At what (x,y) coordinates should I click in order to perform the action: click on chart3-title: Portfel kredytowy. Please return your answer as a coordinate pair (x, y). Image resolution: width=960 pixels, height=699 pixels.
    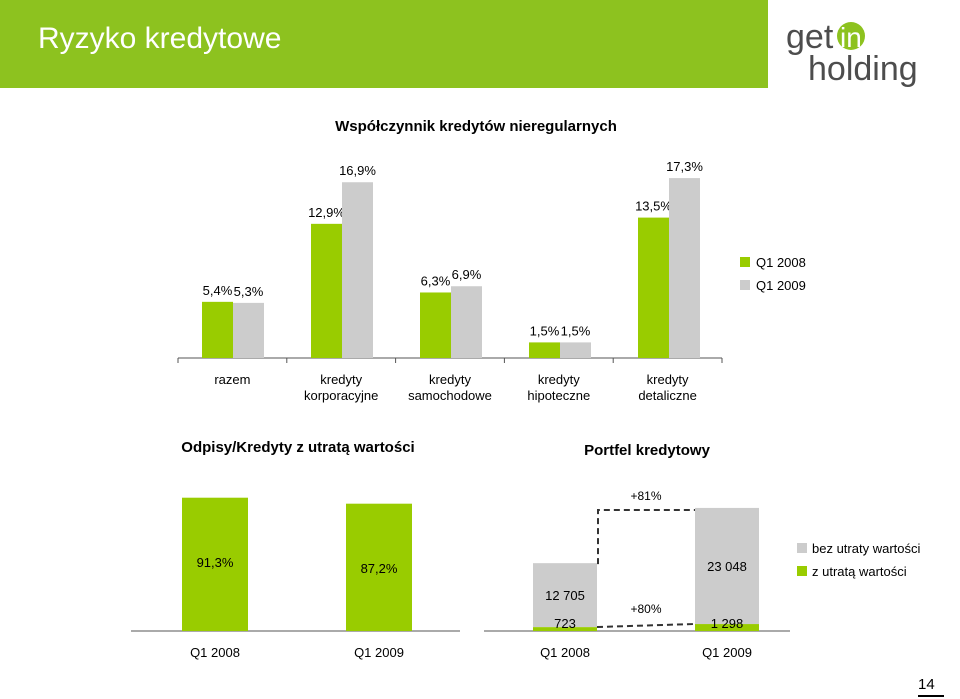
    Looking at the image, I should click on (647, 450).